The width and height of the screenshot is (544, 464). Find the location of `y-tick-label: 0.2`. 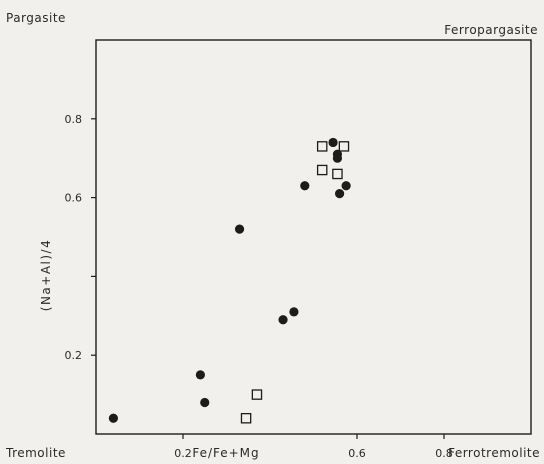

y-tick-label: 0.2 is located at coordinates (74, 355).